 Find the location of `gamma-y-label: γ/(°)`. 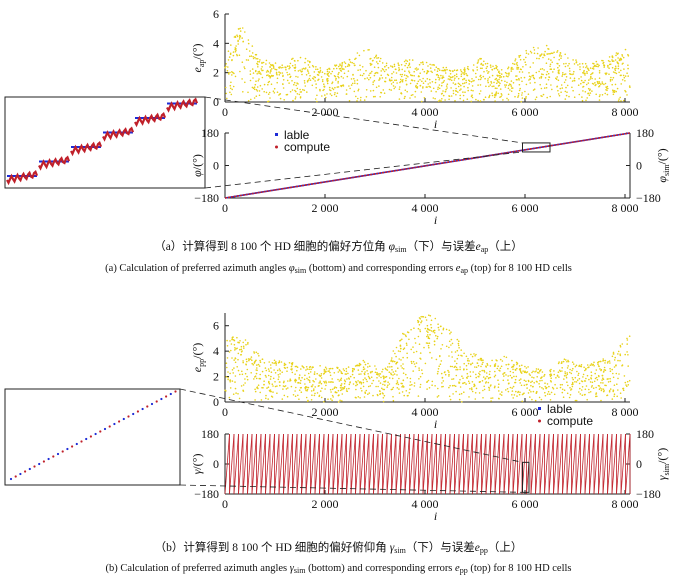

gamma-y-label: γ/(°) is located at coordinates (197, 464).